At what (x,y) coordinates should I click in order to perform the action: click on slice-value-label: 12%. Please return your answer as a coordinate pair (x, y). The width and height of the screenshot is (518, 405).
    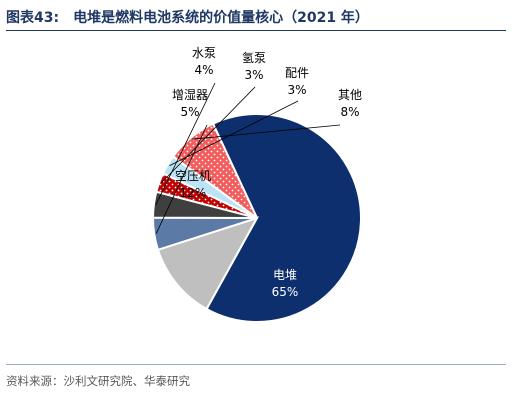
    Looking at the image, I should click on (193, 193).